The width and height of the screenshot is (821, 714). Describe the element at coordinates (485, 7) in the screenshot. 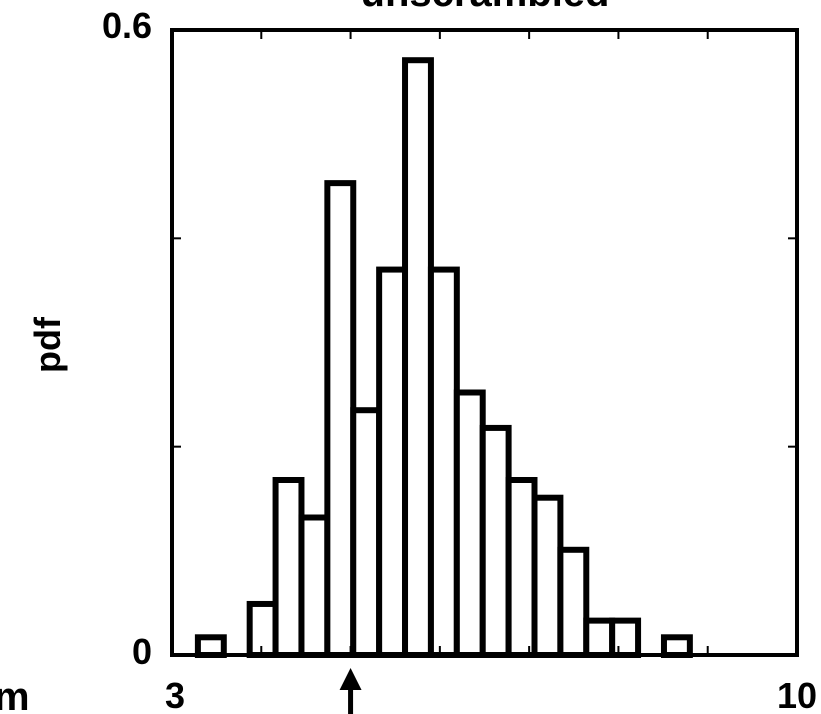

I see `chart-title: unscrambled` at that location.